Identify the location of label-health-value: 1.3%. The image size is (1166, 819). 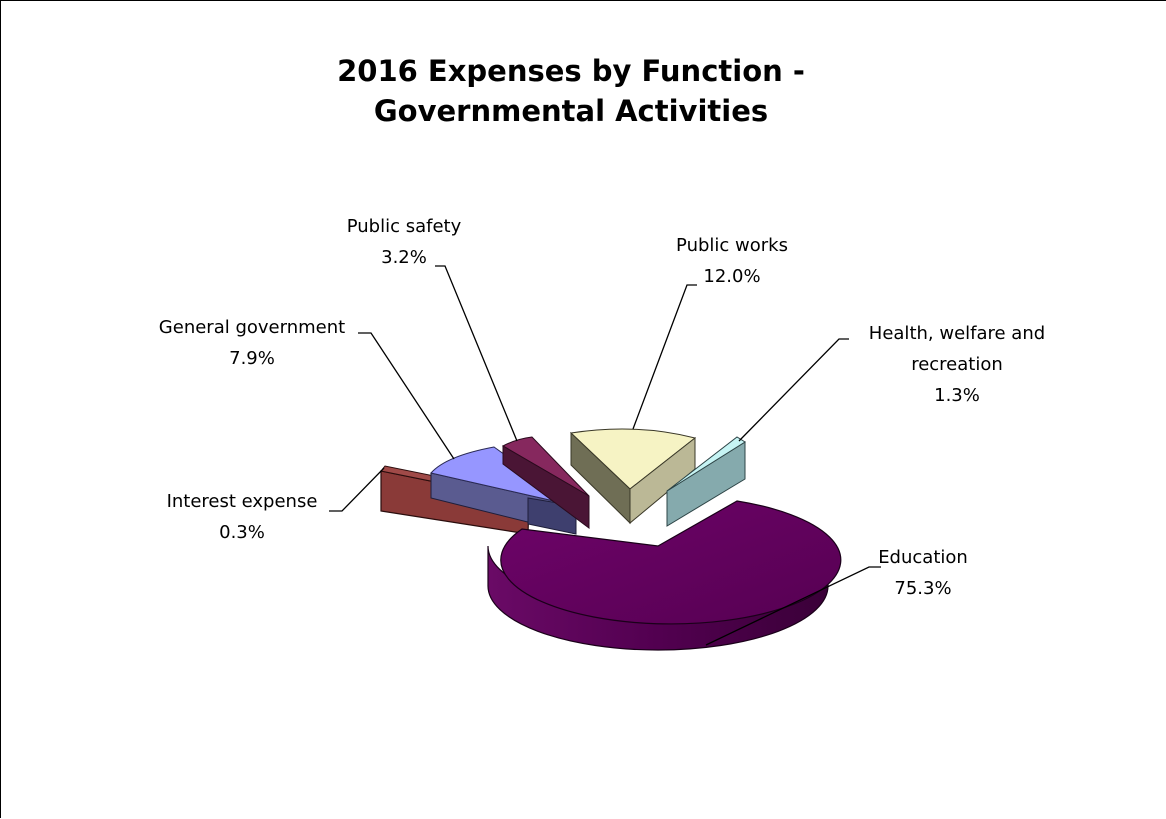
(957, 395).